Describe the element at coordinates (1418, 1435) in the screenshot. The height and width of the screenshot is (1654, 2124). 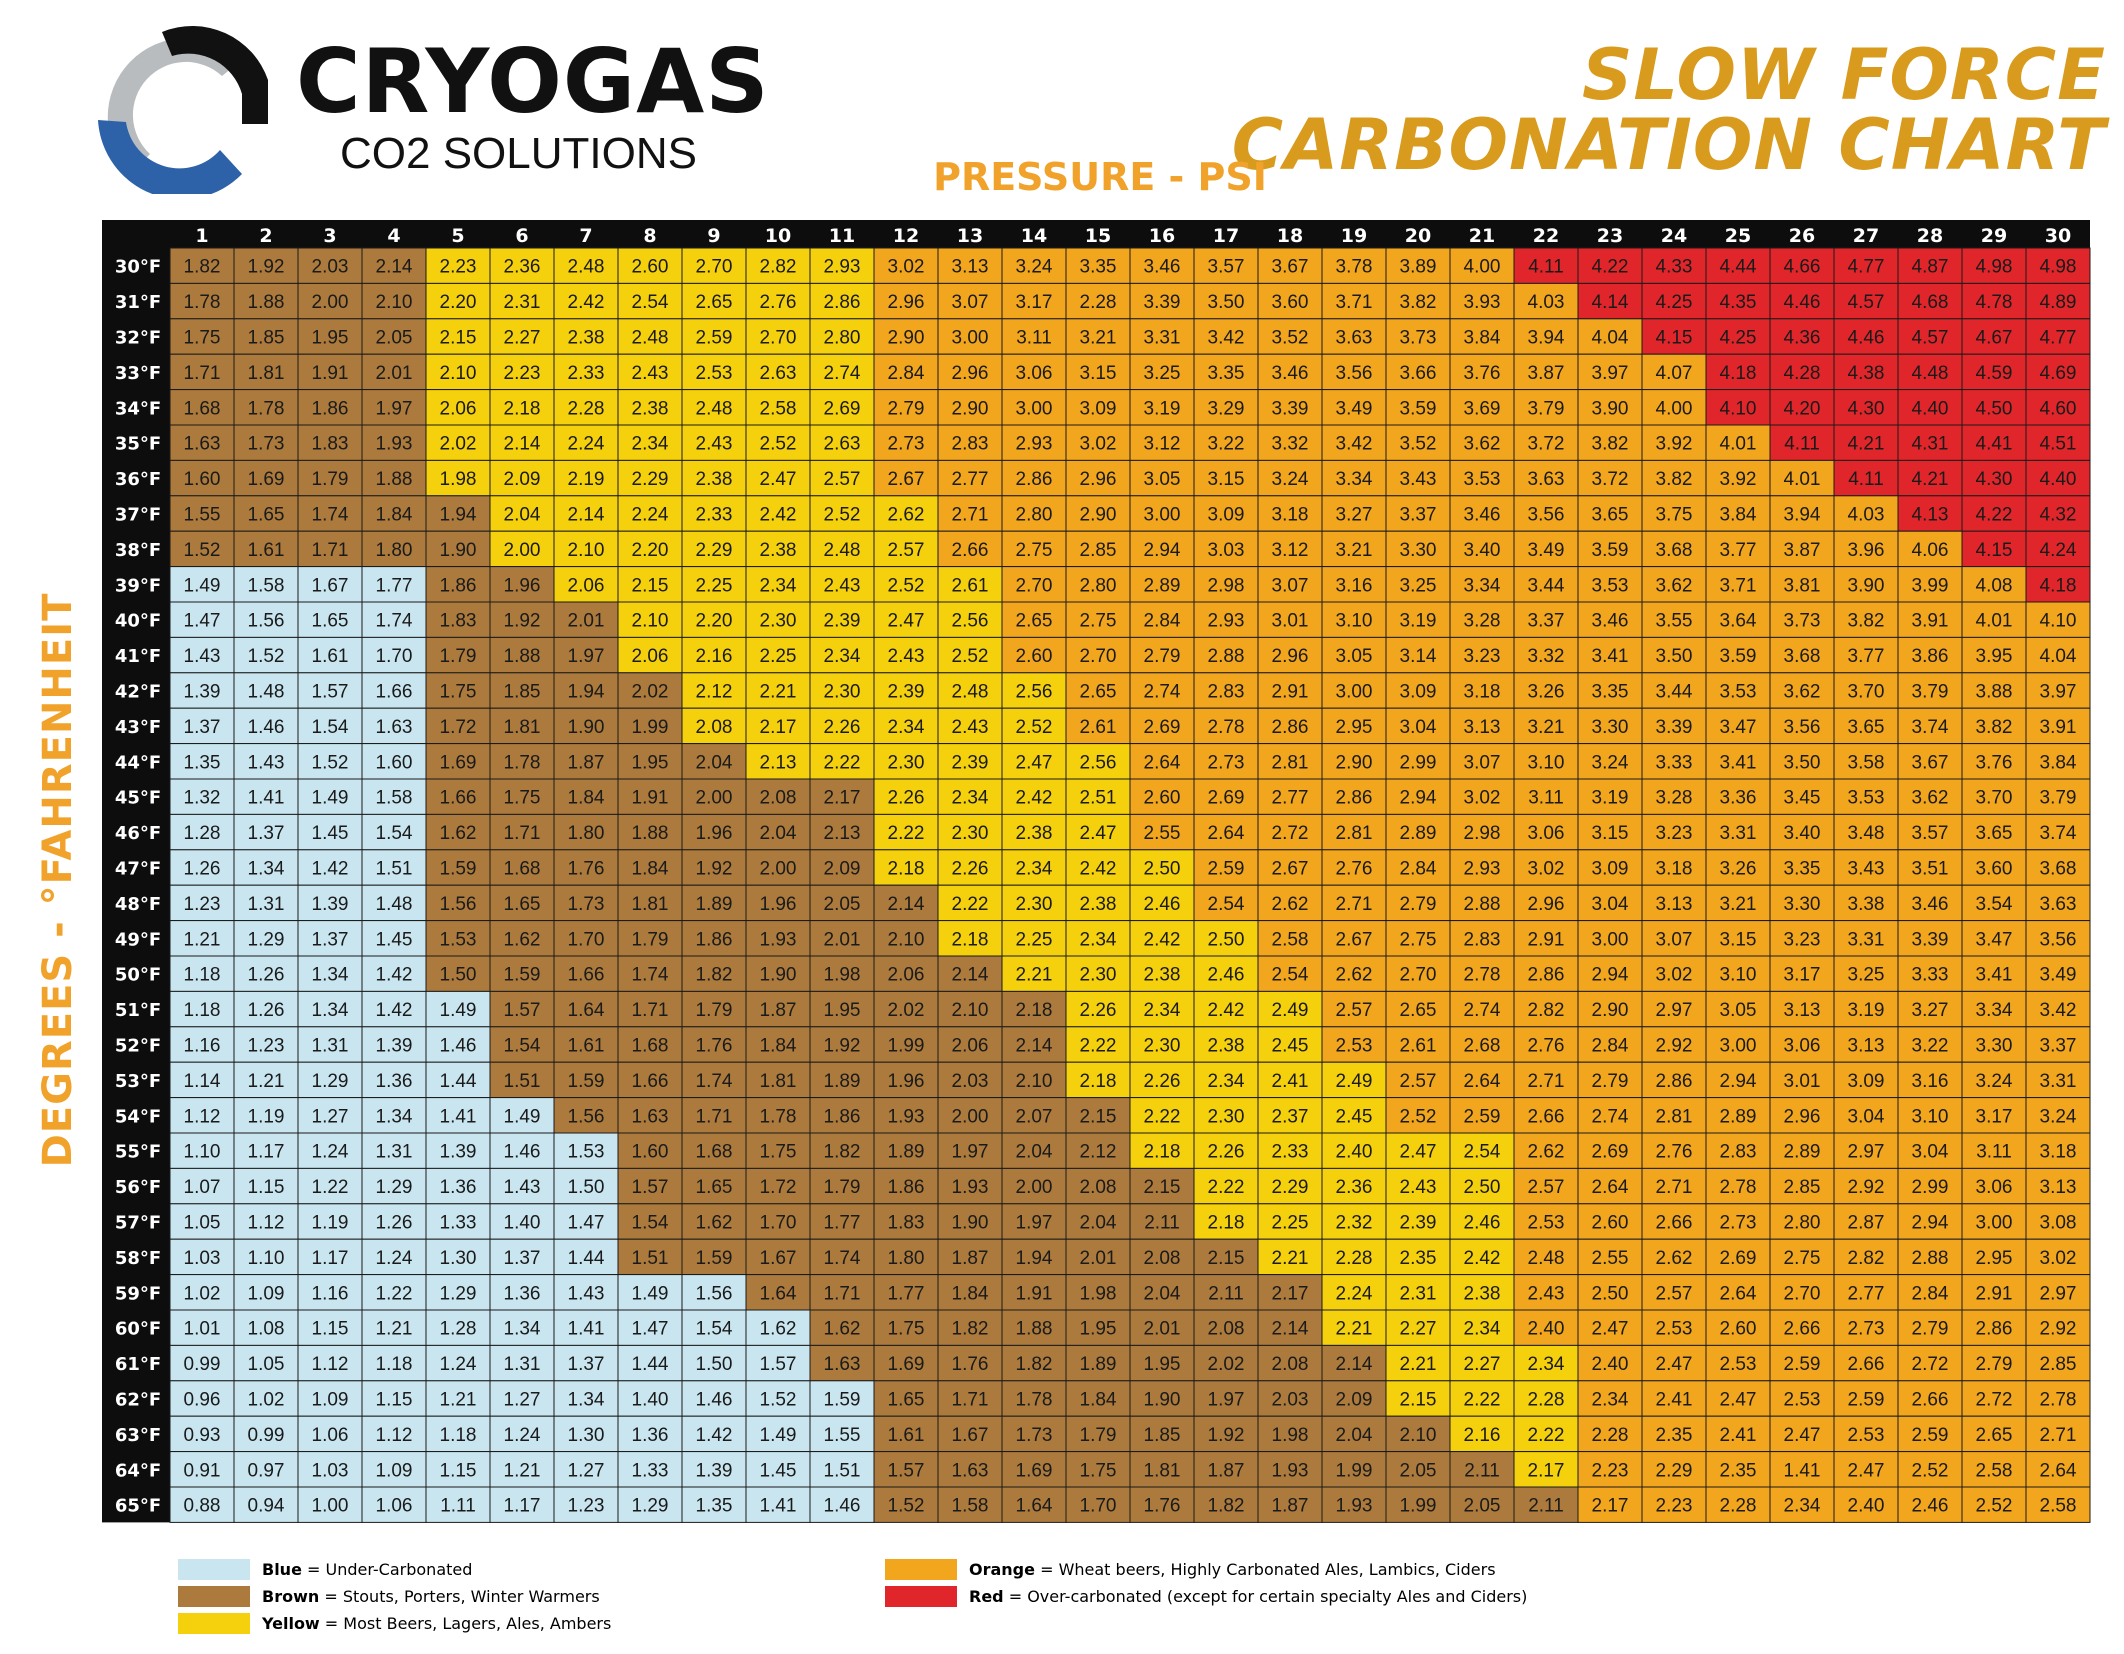
I see `cell-value: 2.10` at that location.